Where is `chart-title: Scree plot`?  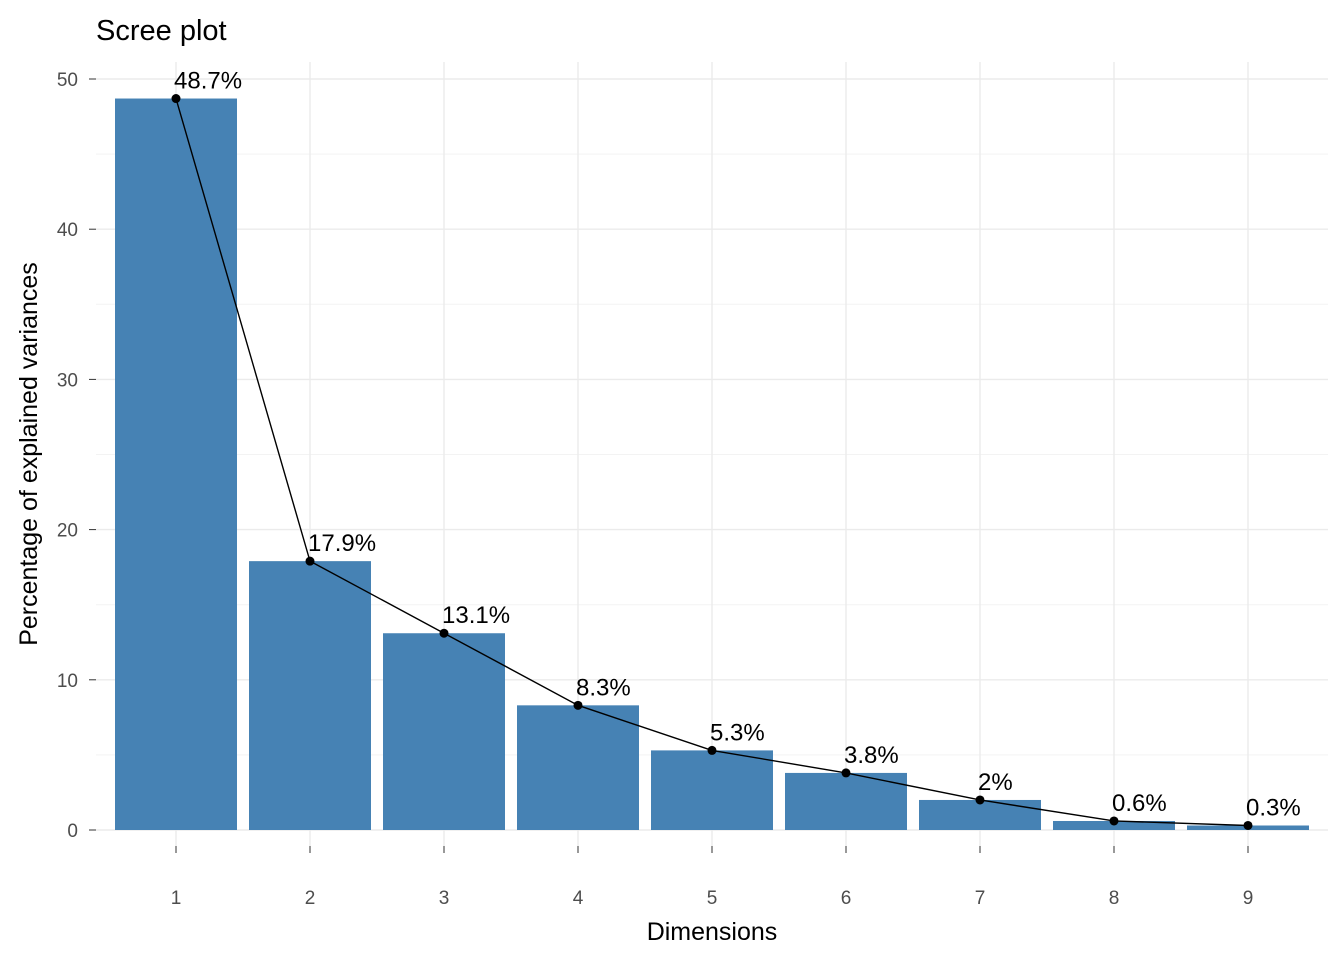
chart-title: Scree plot is located at coordinates (161, 31).